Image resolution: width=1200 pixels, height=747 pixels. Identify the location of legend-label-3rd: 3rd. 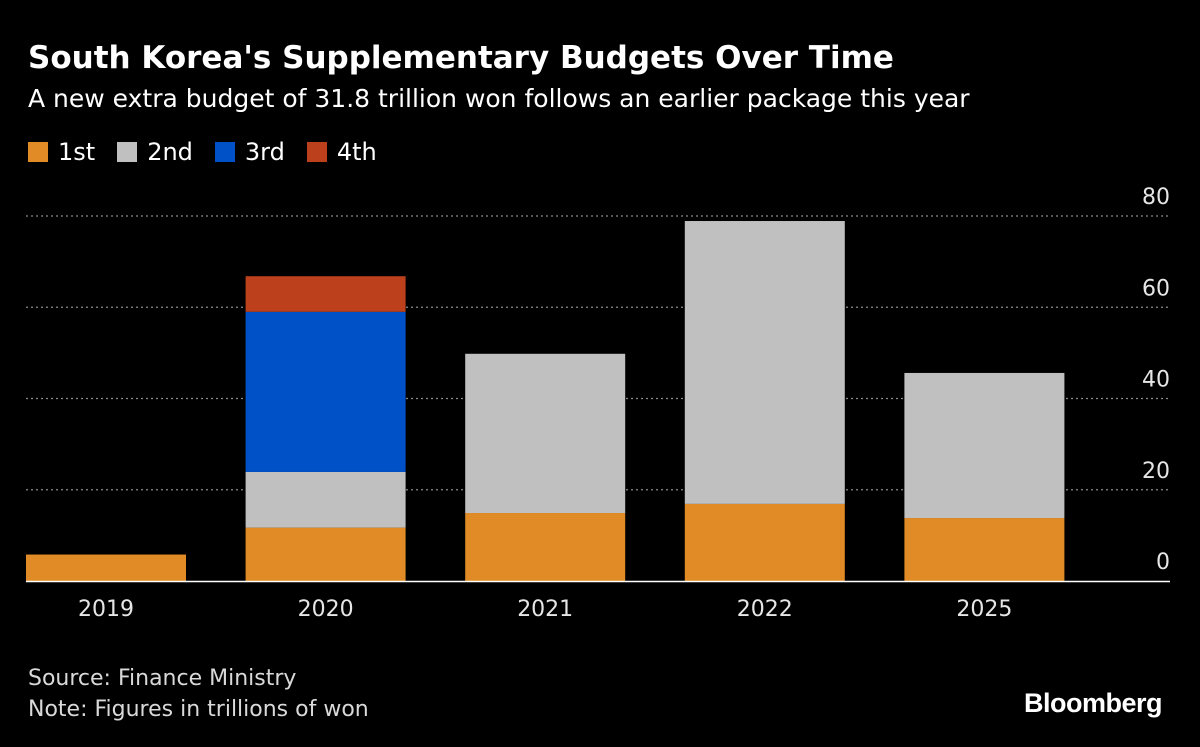
(264, 152).